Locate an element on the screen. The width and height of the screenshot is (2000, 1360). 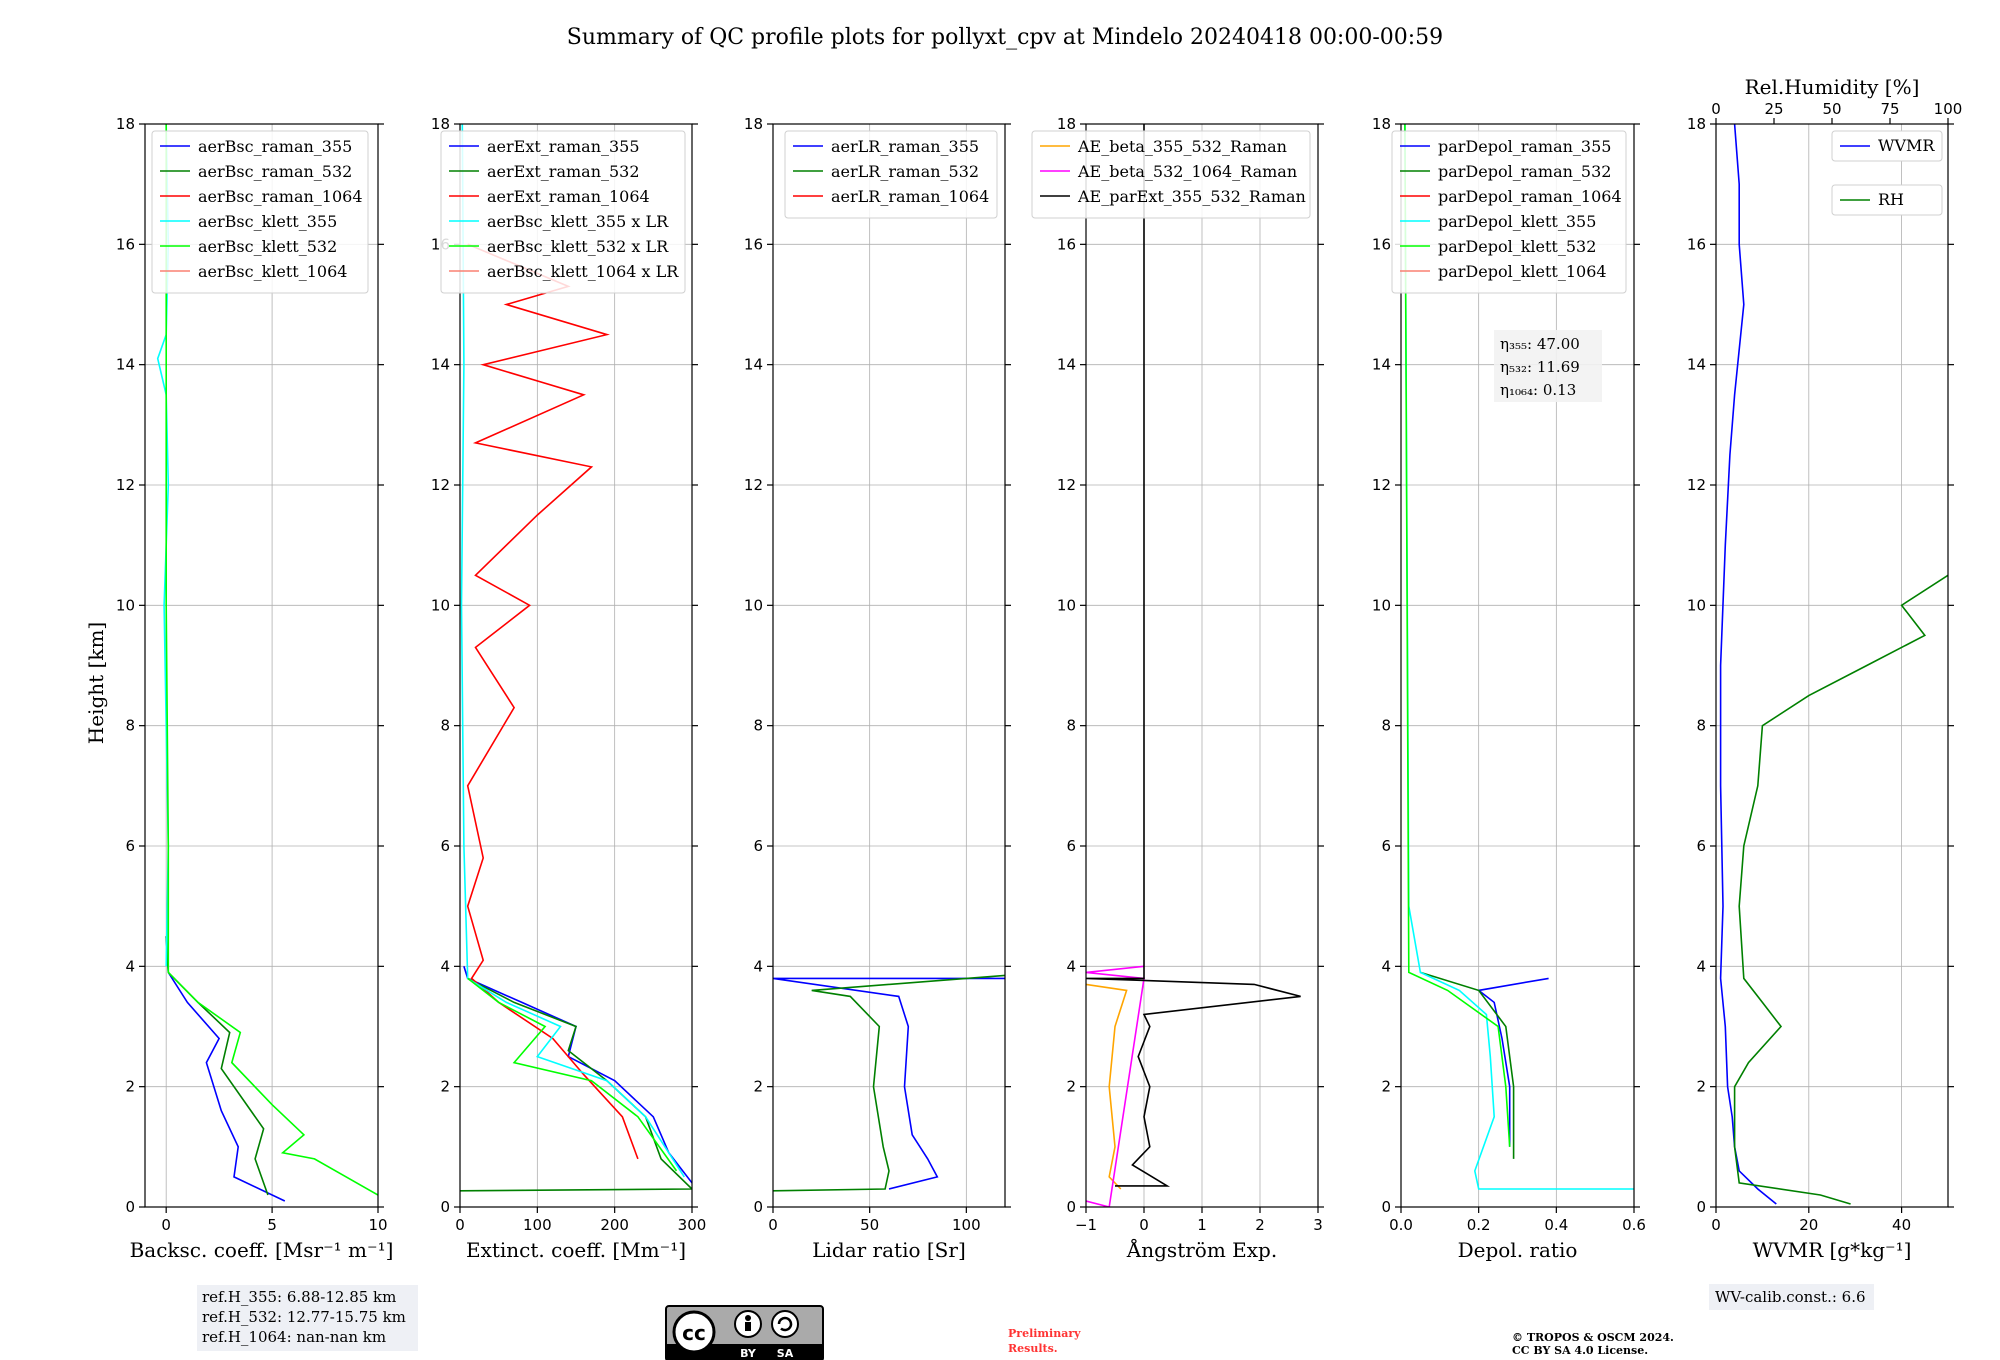
series-line-aerBsc_klett_355 x LR is located at coordinates (572, 651).